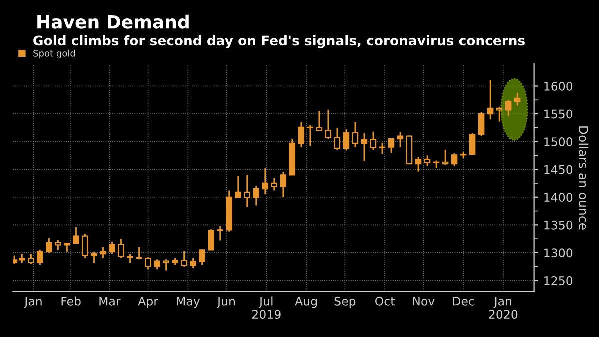 The image size is (599, 337). What do you see at coordinates (558, 169) in the screenshot?
I see `y-tick-label: 1450` at bounding box center [558, 169].